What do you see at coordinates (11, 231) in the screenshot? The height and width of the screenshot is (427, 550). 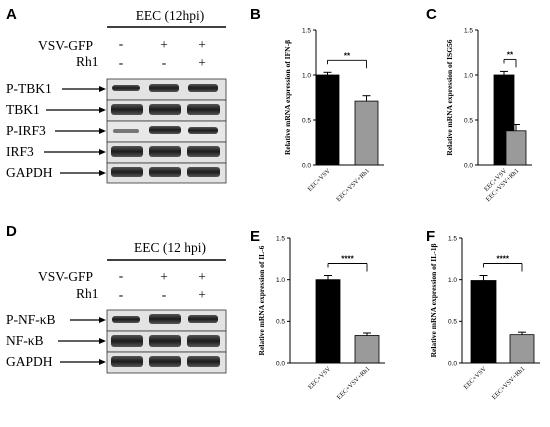 I see `panel-d-letter: D` at bounding box center [11, 231].